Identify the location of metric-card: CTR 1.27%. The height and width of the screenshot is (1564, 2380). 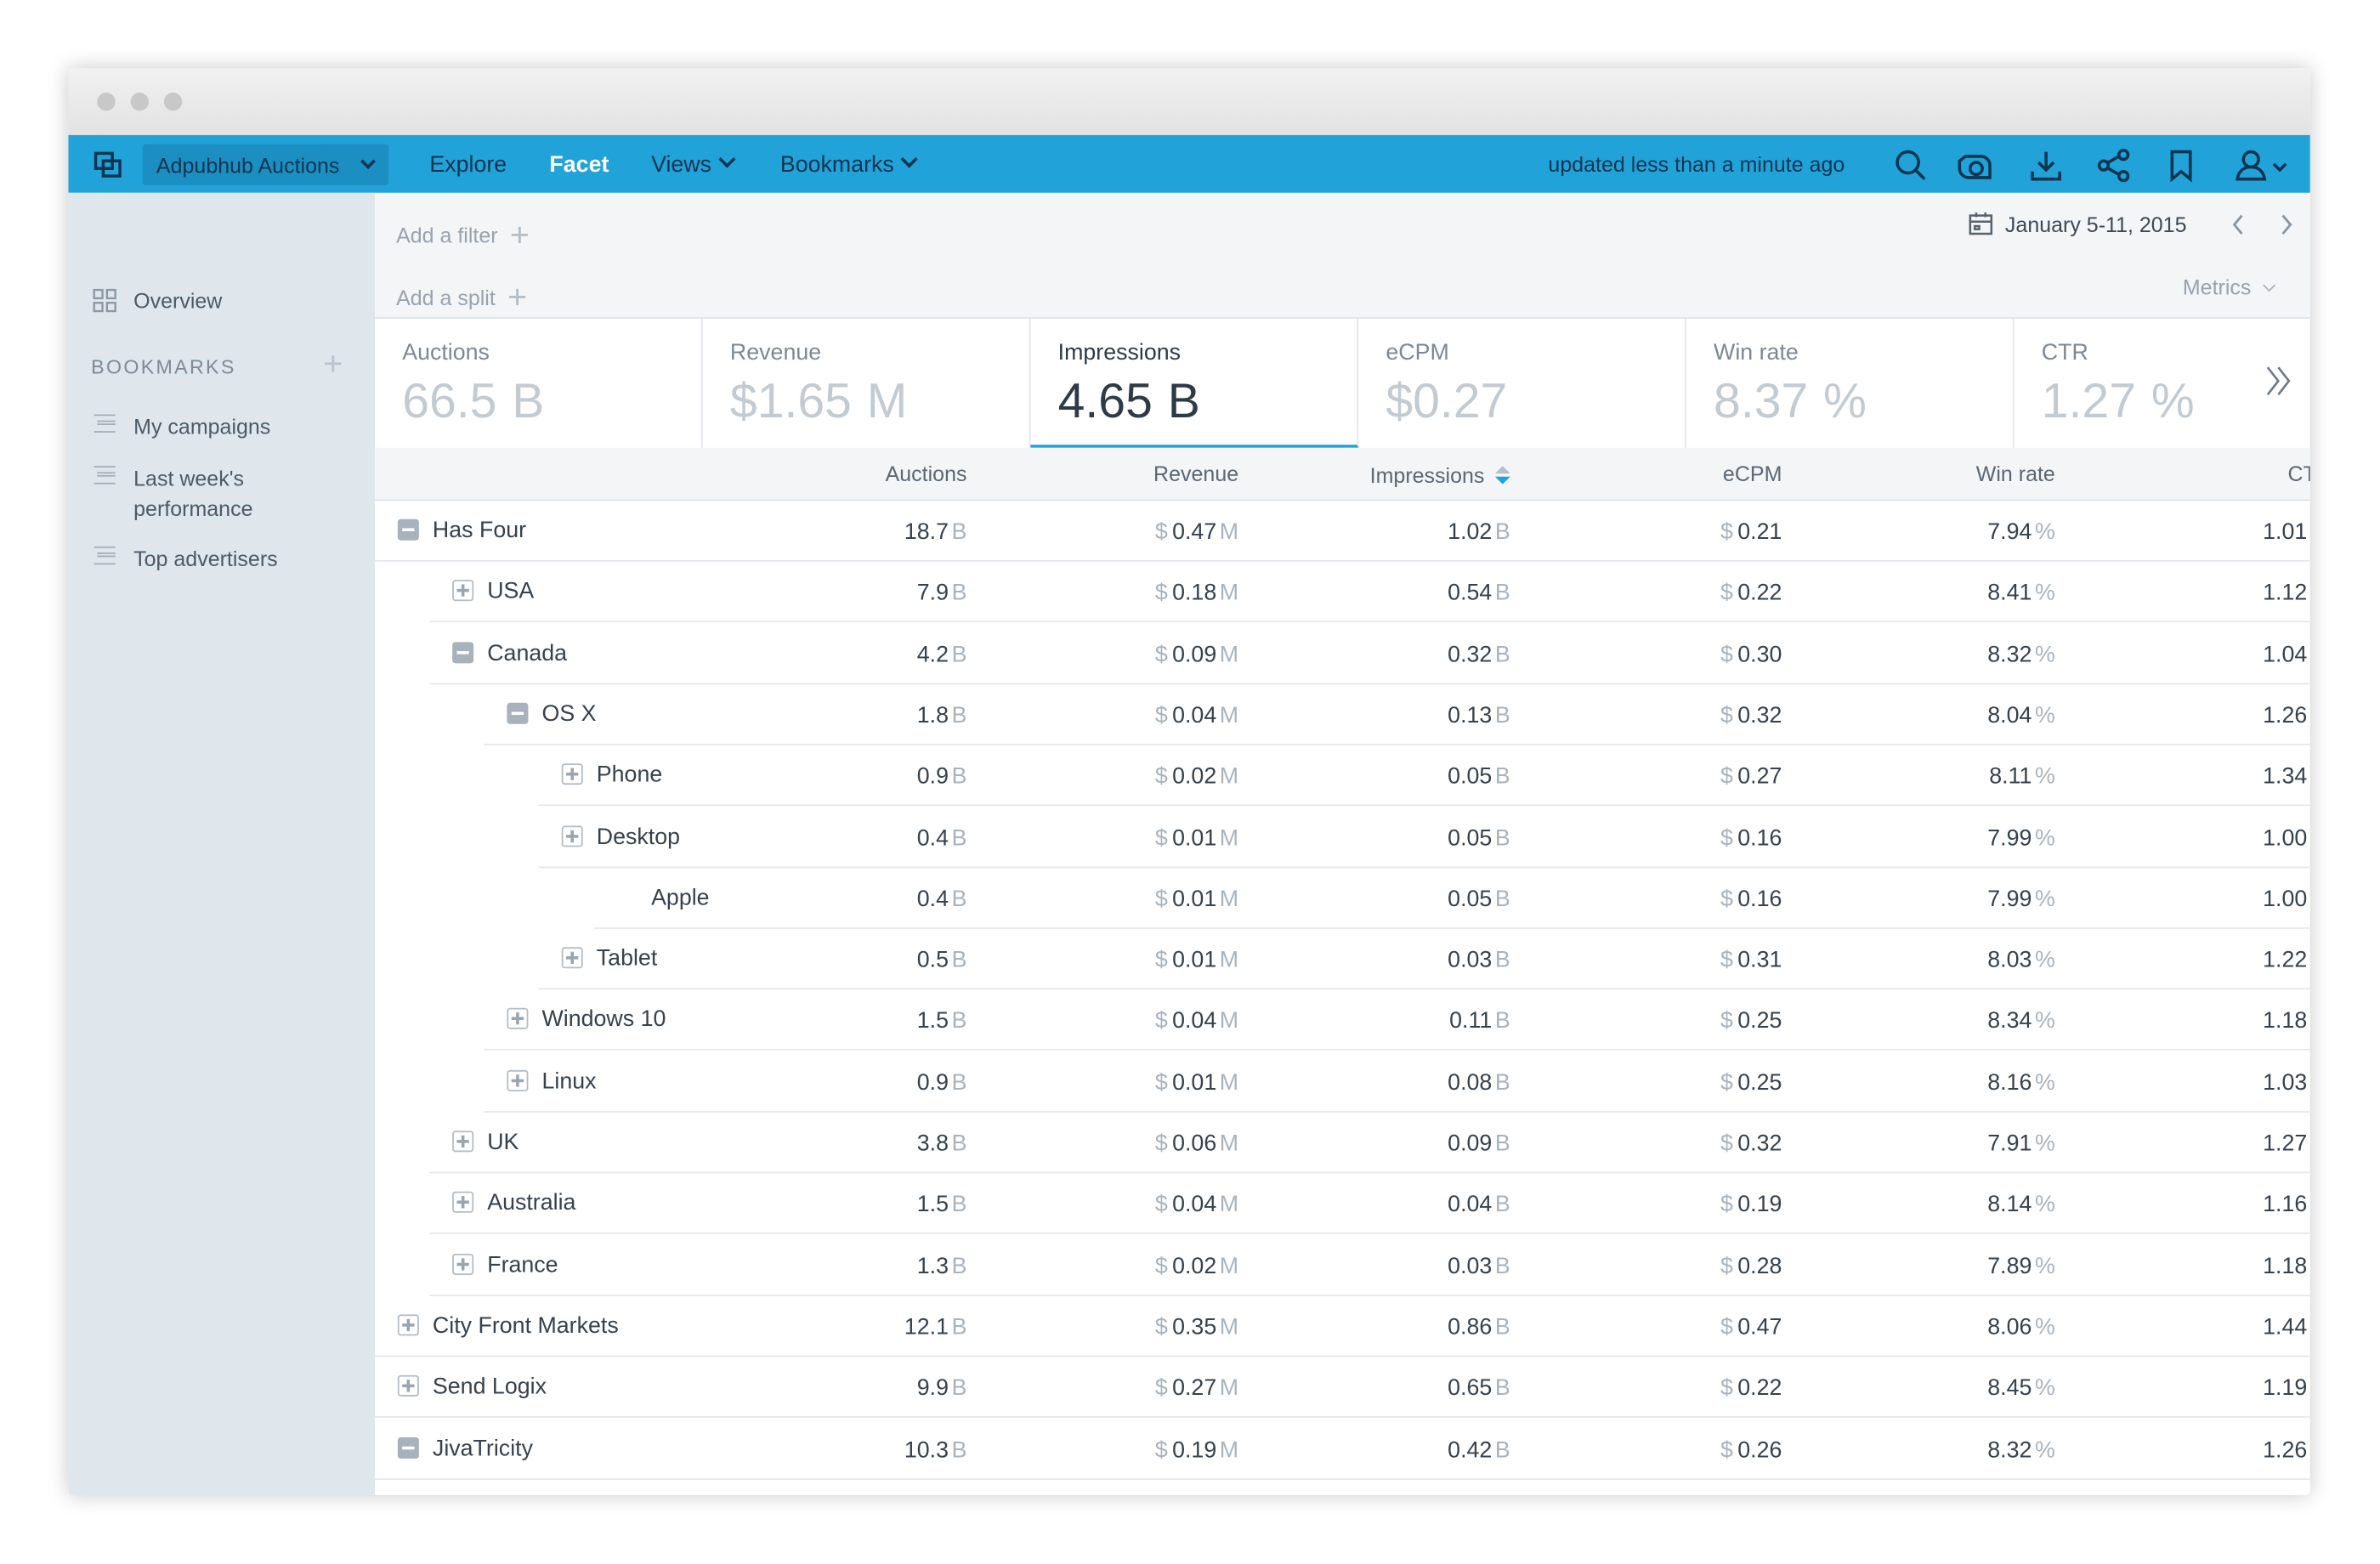
(2162, 383).